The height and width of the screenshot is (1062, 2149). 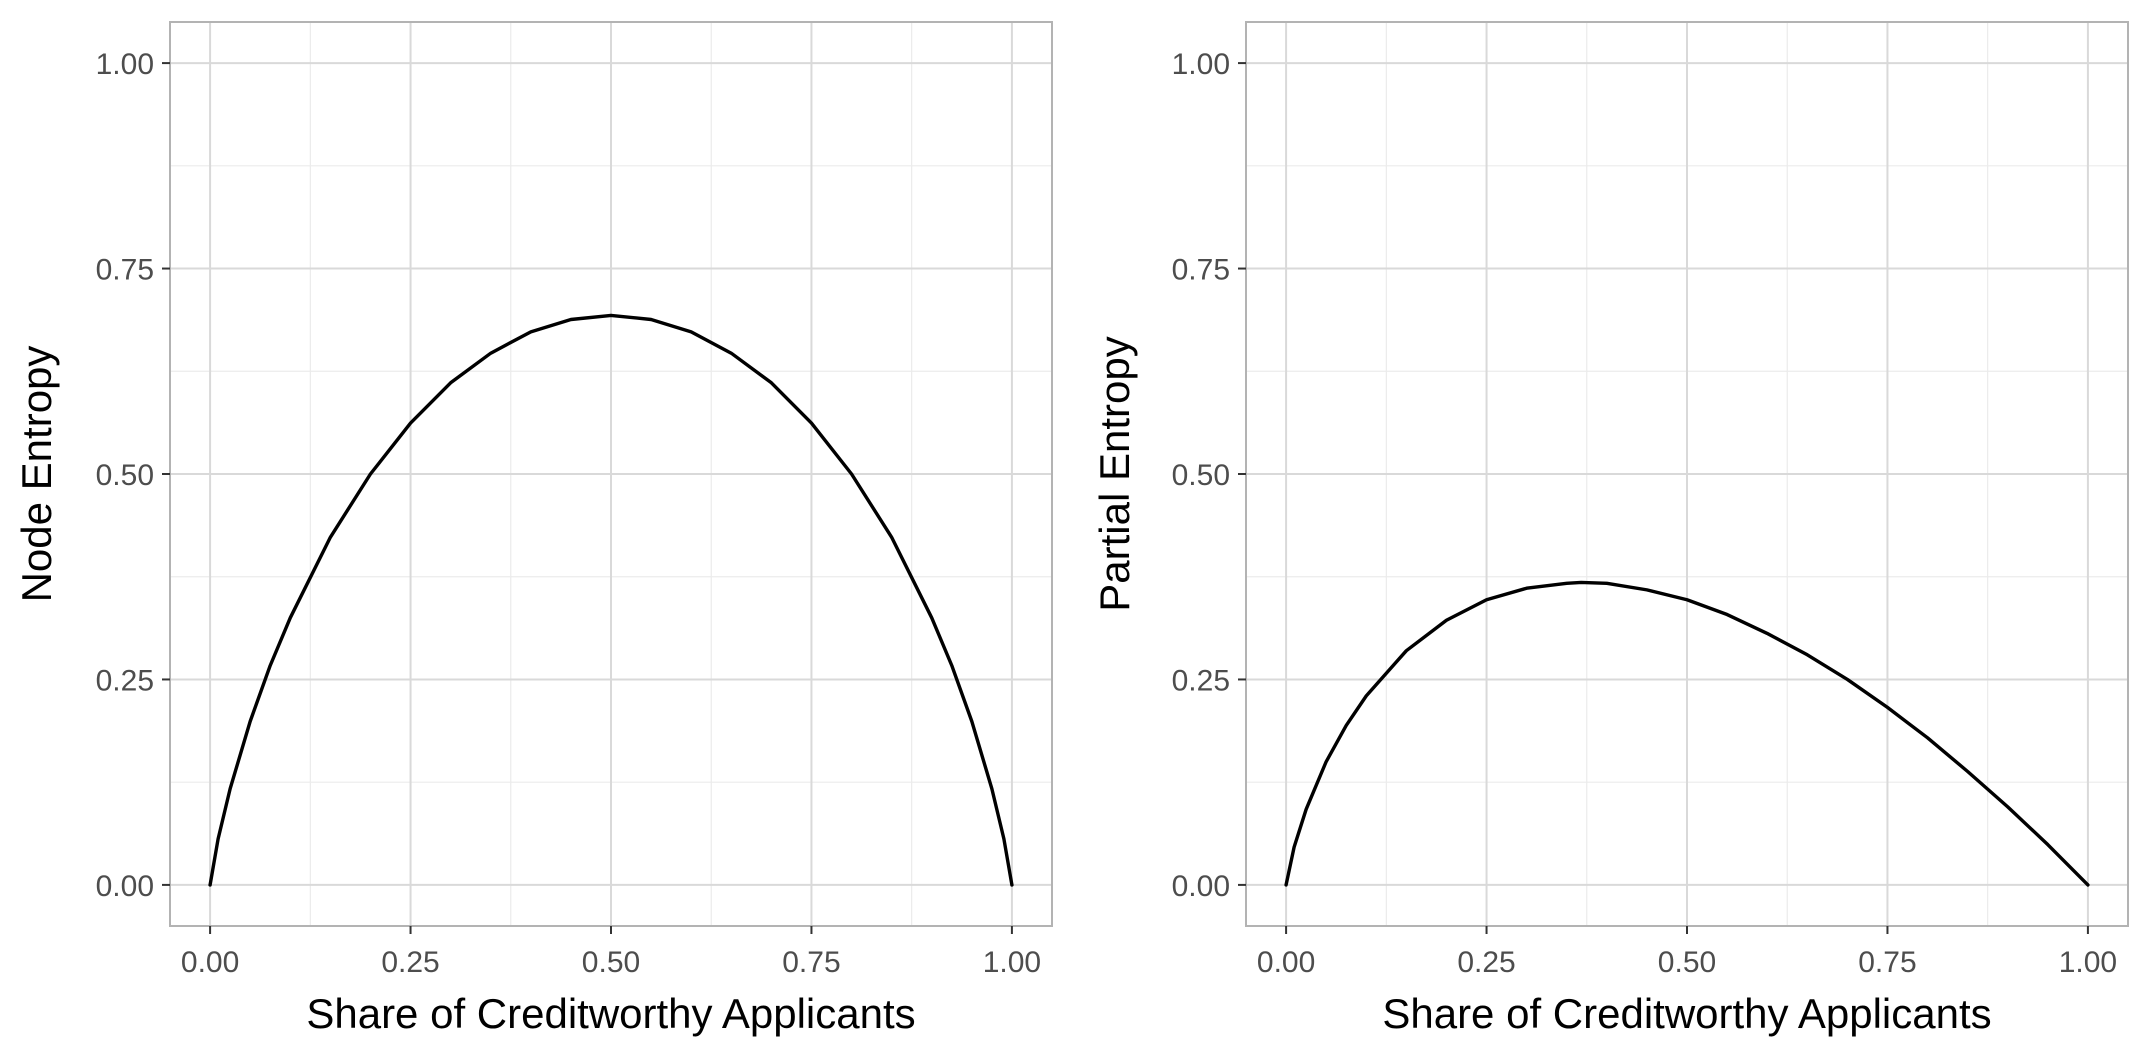 I want to click on panel-1-x-tick-label: 0.50, so click(x=611, y=962).